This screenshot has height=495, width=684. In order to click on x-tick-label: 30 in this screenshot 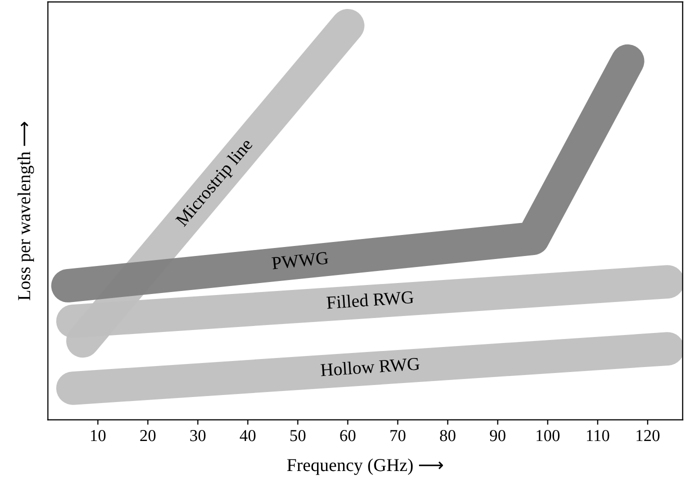, I will do `click(198, 436)`.